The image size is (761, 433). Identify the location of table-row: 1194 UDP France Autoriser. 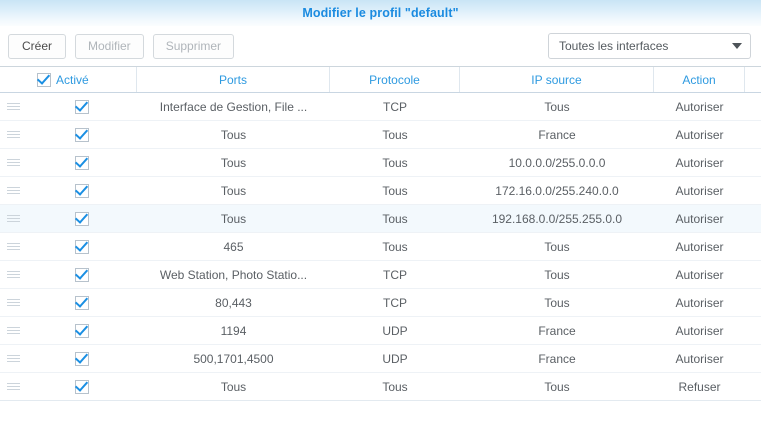
(380, 331).